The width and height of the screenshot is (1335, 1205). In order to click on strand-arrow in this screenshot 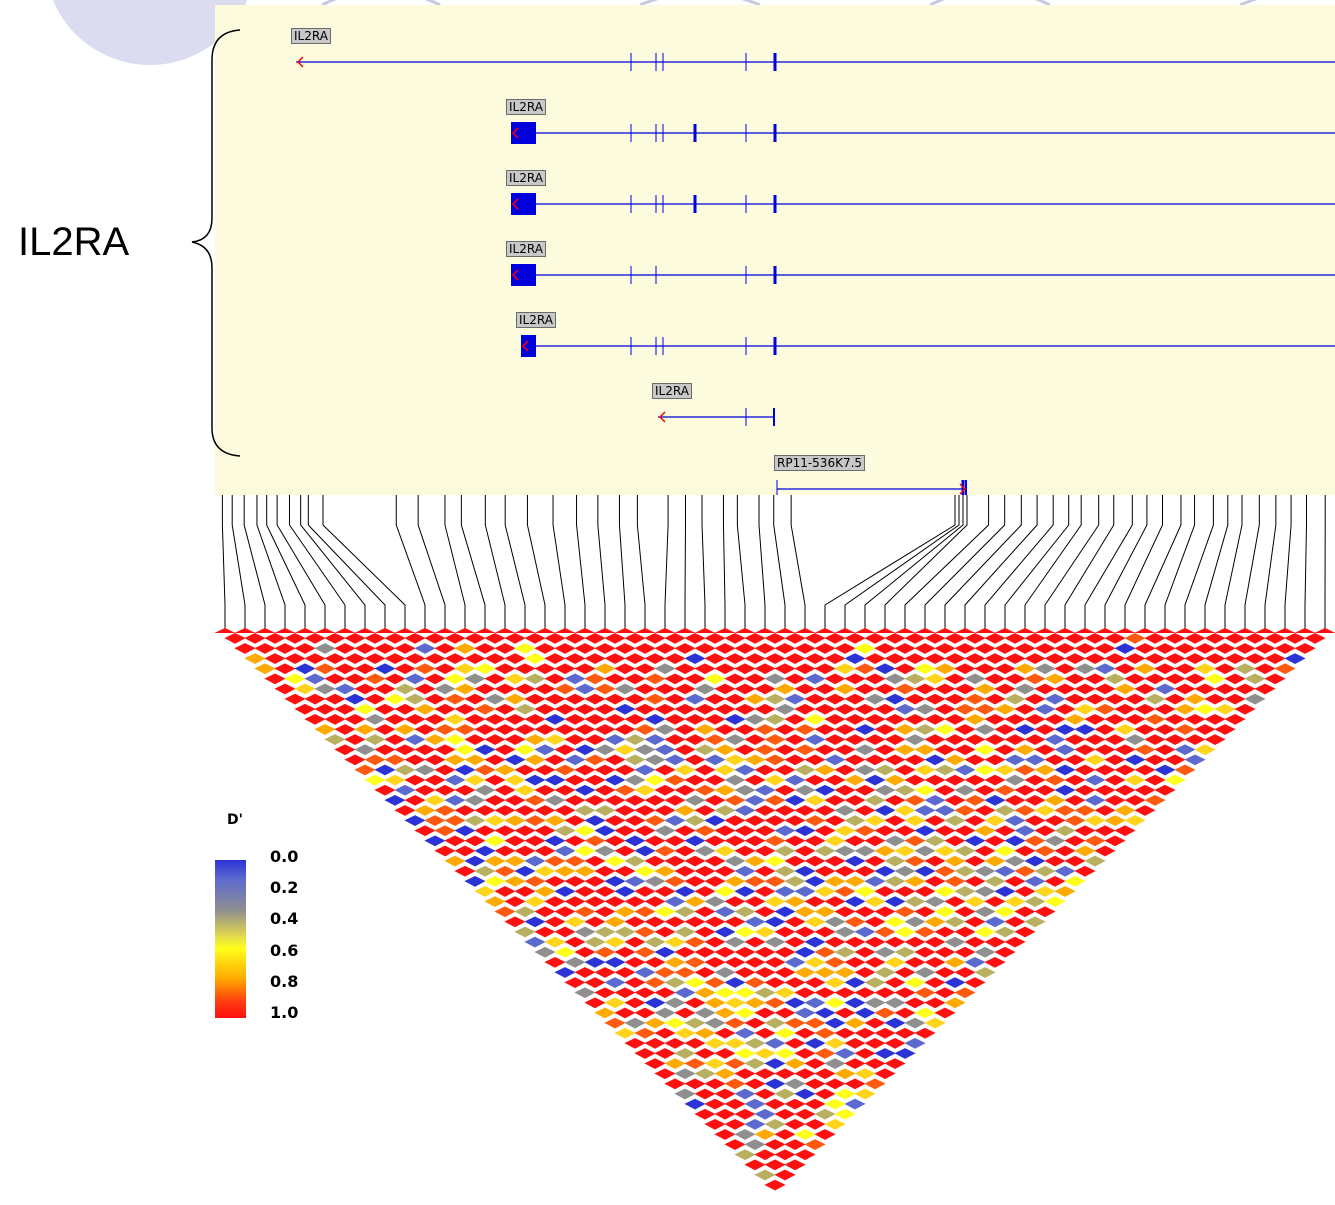, I will do `click(515, 204)`.